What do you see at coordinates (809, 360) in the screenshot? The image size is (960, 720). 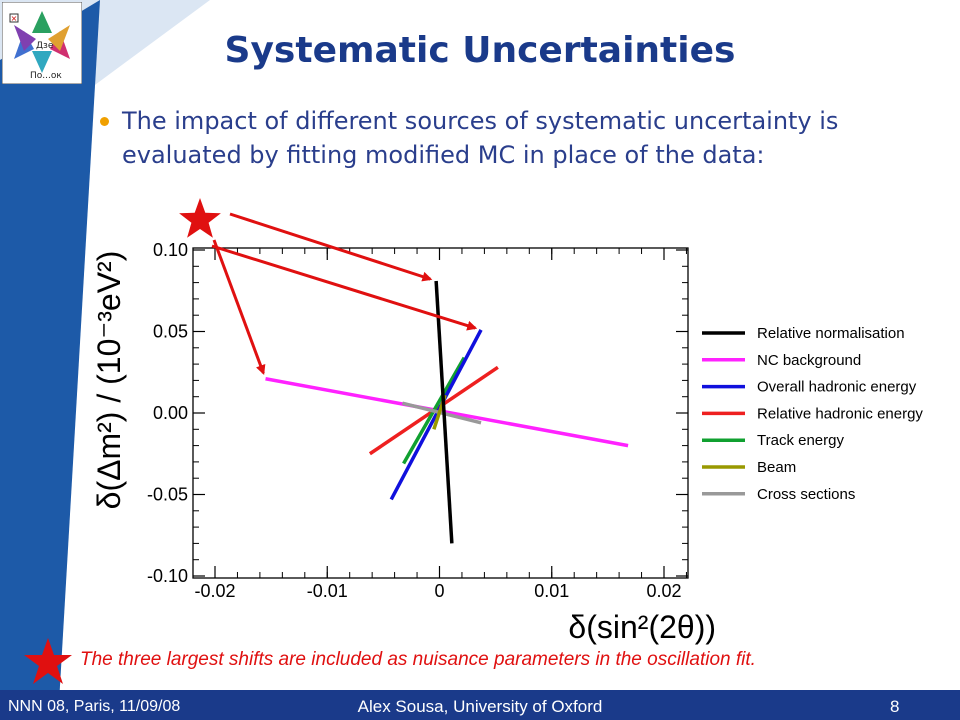 I see `legend-label: NC background` at bounding box center [809, 360].